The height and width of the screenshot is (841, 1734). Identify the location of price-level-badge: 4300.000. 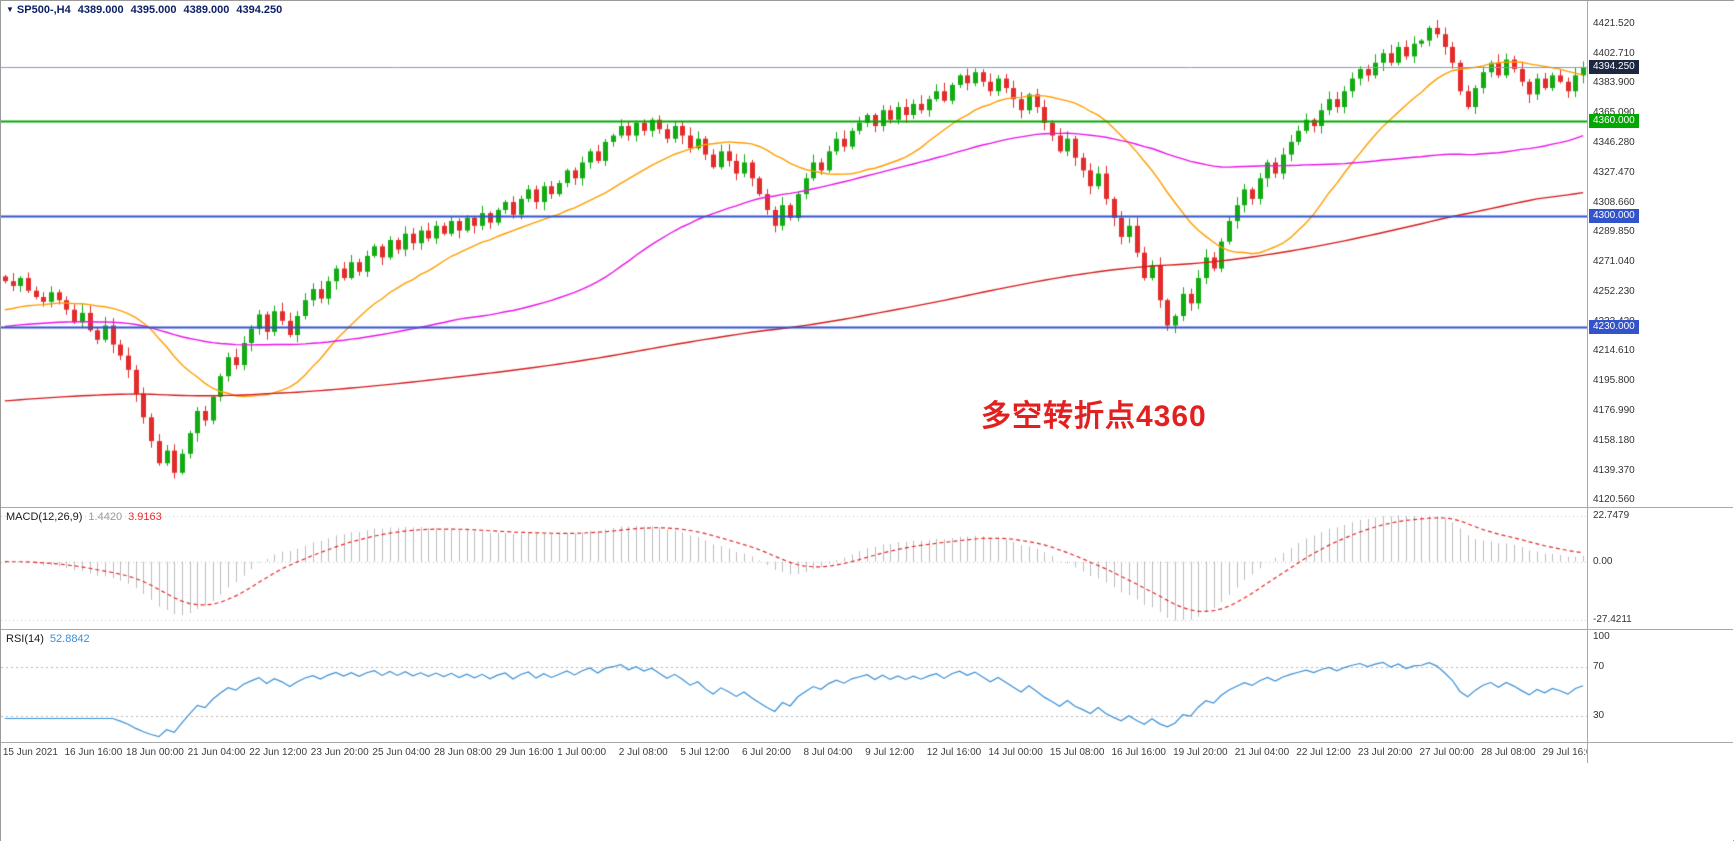
(1614, 216).